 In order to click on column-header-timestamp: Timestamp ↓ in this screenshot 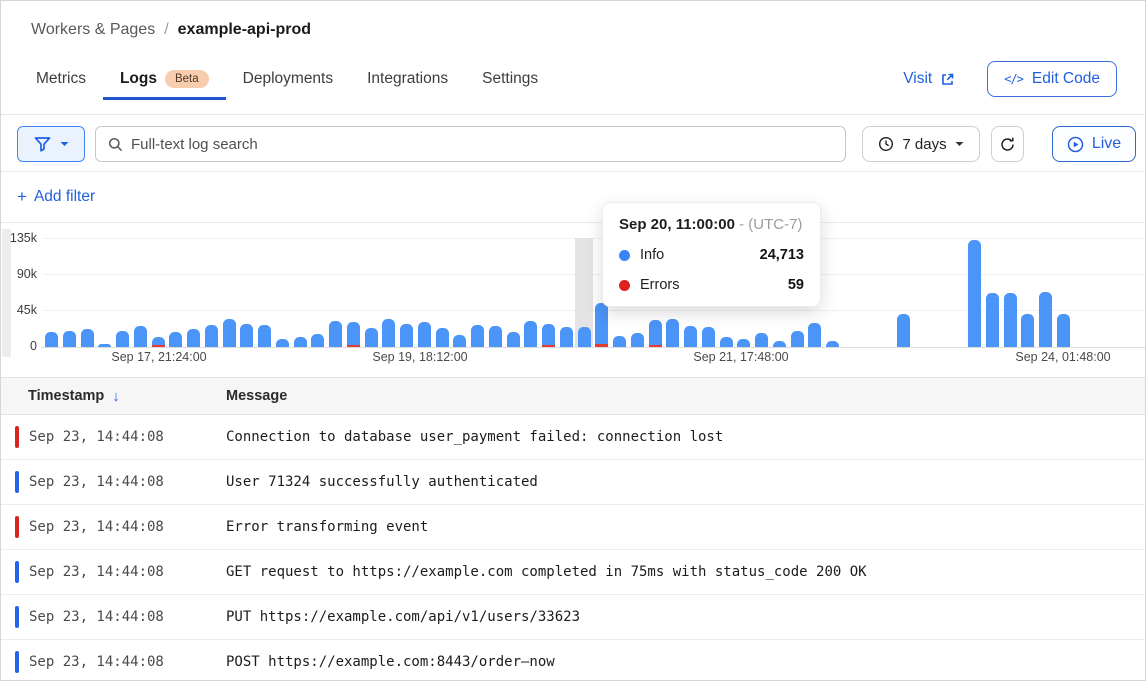, I will do `click(127, 396)`.